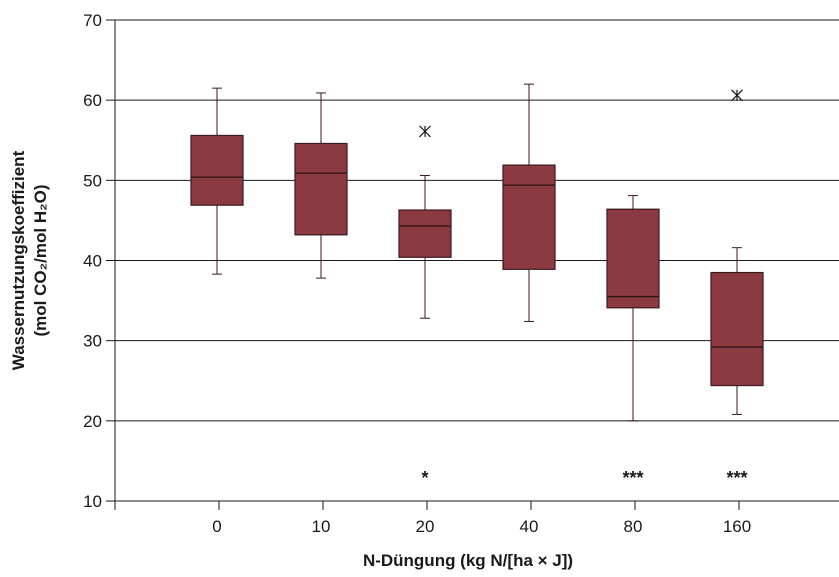  What do you see at coordinates (468, 560) in the screenshot?
I see `x-axis-title: N-Düngung (kg N/[ha × J])` at bounding box center [468, 560].